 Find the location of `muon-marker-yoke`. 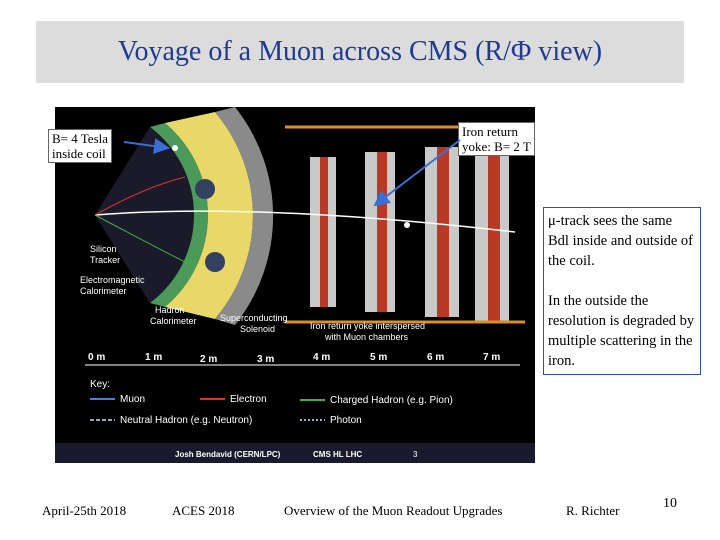

muon-marker-yoke is located at coordinates (407, 225).